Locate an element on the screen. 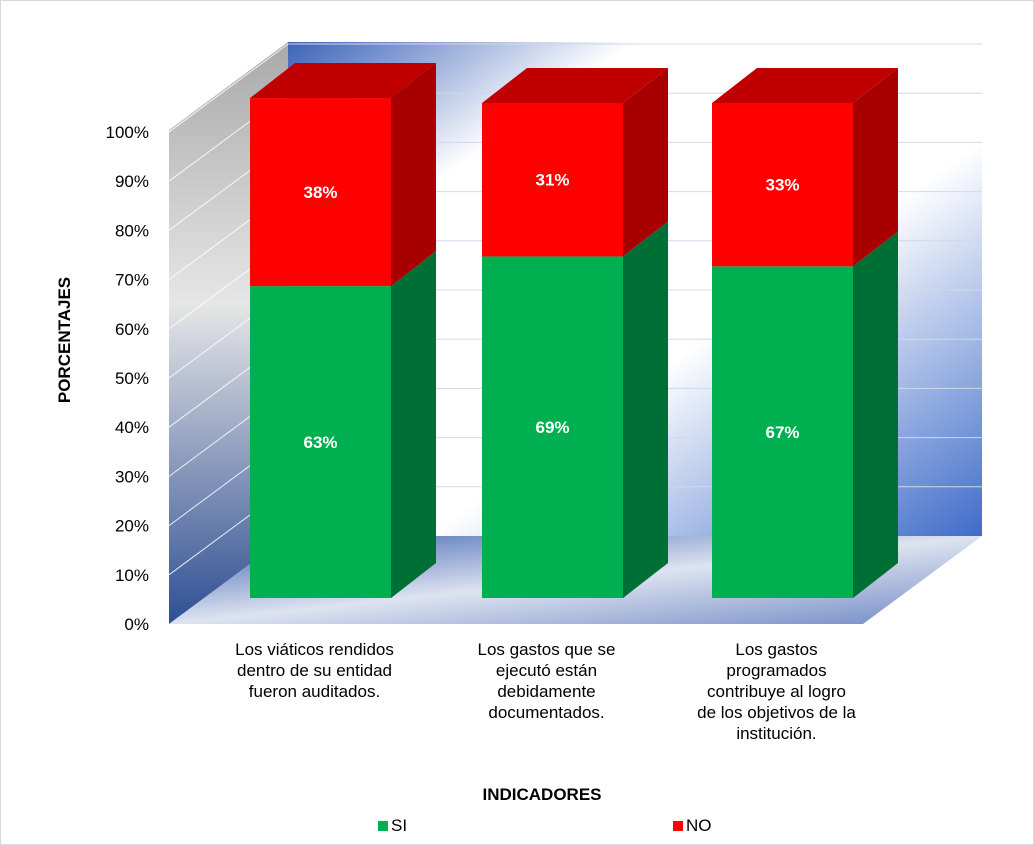 This screenshot has height=845, width=1034. category-label-line: Los gastos que se is located at coordinates (547, 649).